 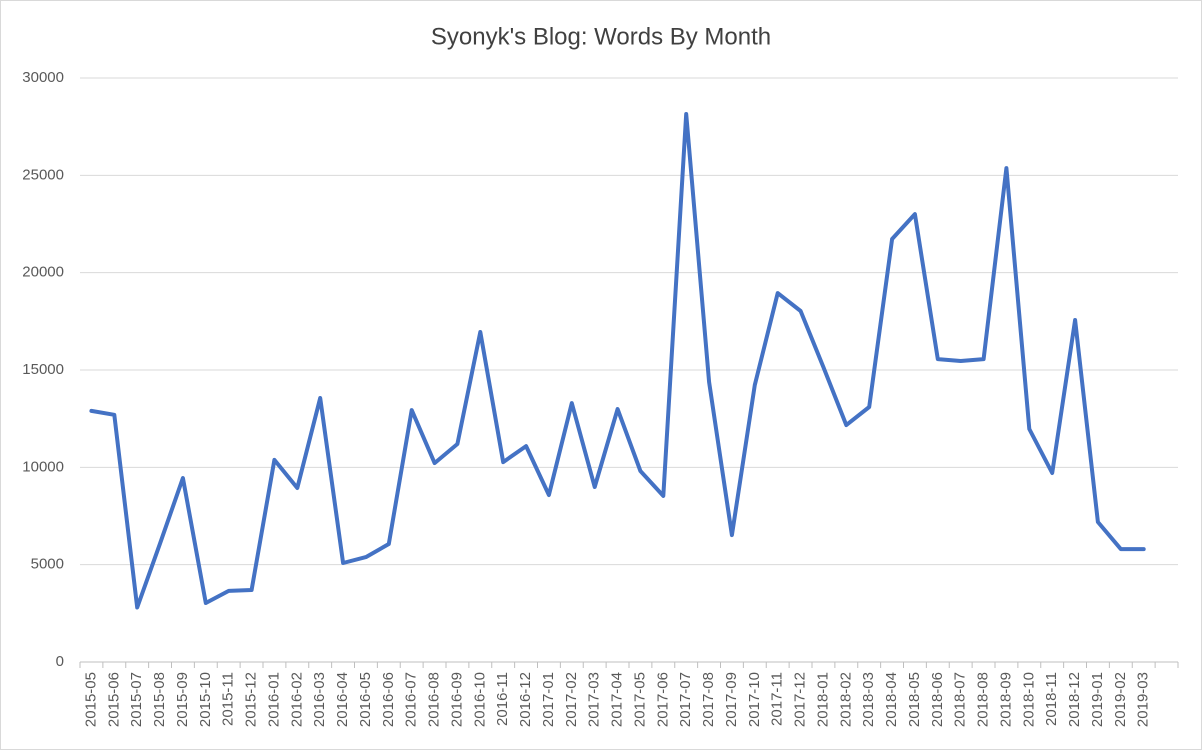 What do you see at coordinates (43, 77) in the screenshot?
I see `y-tick-label: 30000` at bounding box center [43, 77].